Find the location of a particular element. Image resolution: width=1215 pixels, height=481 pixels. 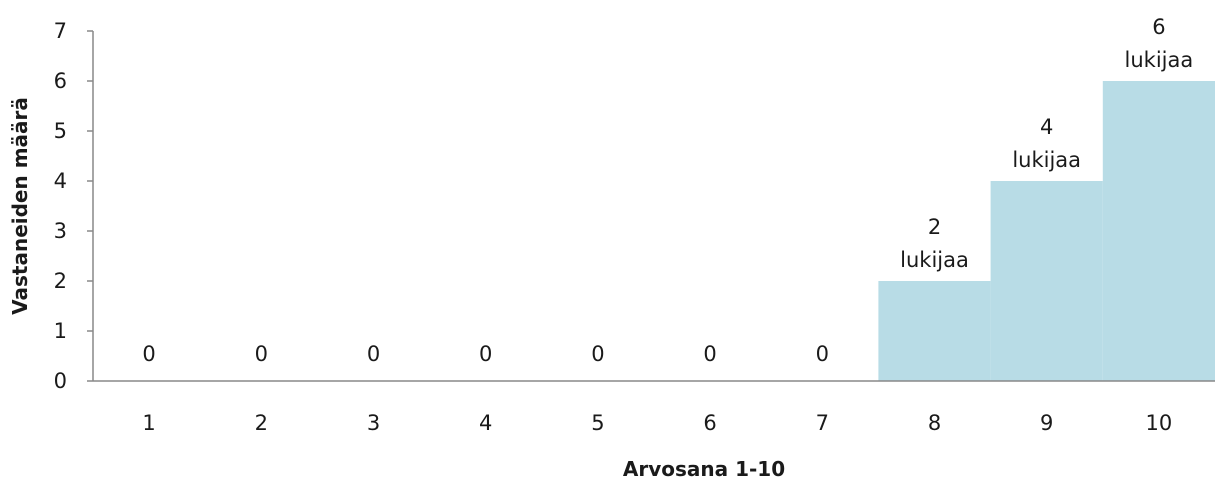

x-tick-label: 4 is located at coordinates (485, 423).